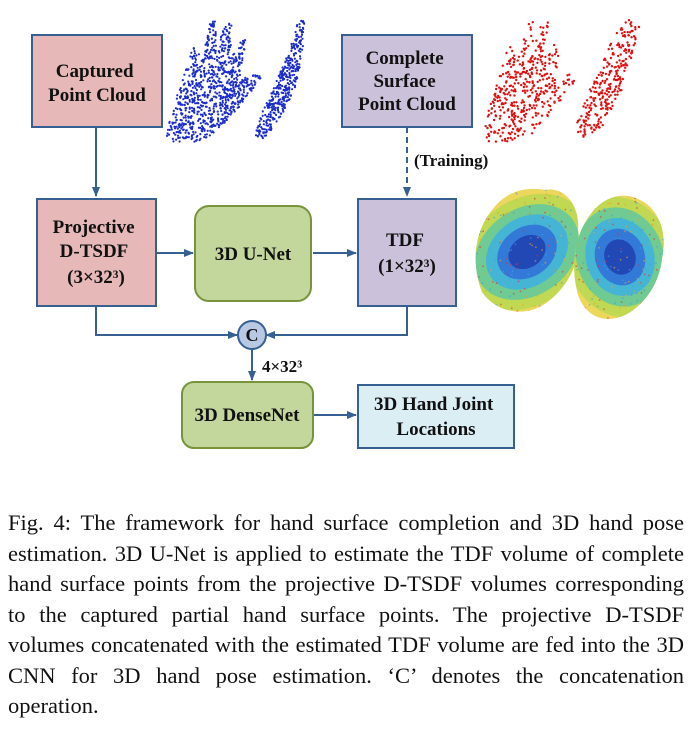 The width and height of the screenshot is (690, 738). Describe the element at coordinates (247, 415) in the screenshot. I see `densenet-label: 3D DenseNet` at that location.